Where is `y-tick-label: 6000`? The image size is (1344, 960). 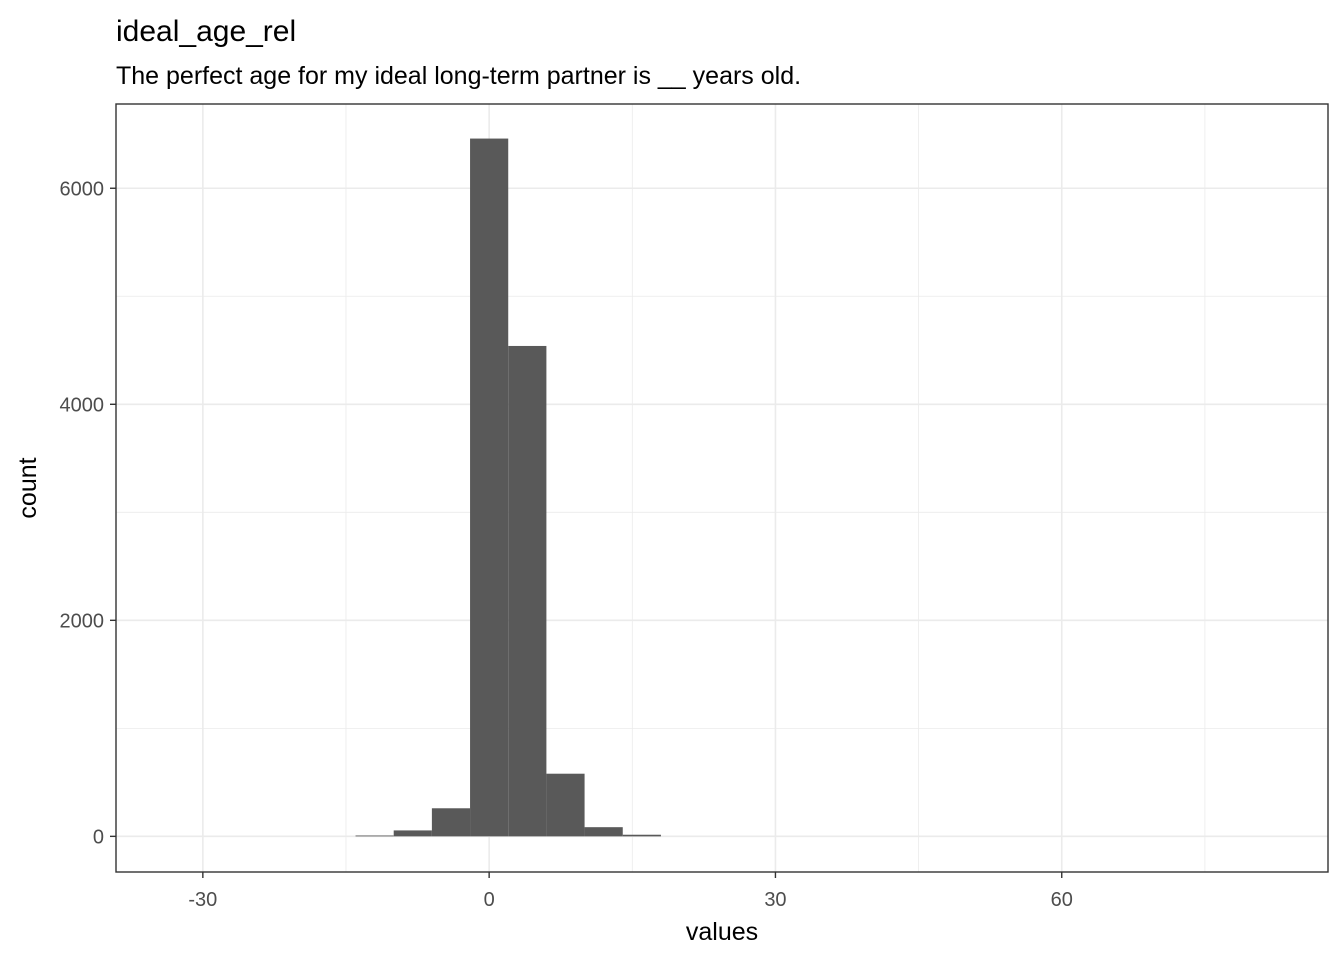
y-tick-label: 6000 is located at coordinates (82, 189).